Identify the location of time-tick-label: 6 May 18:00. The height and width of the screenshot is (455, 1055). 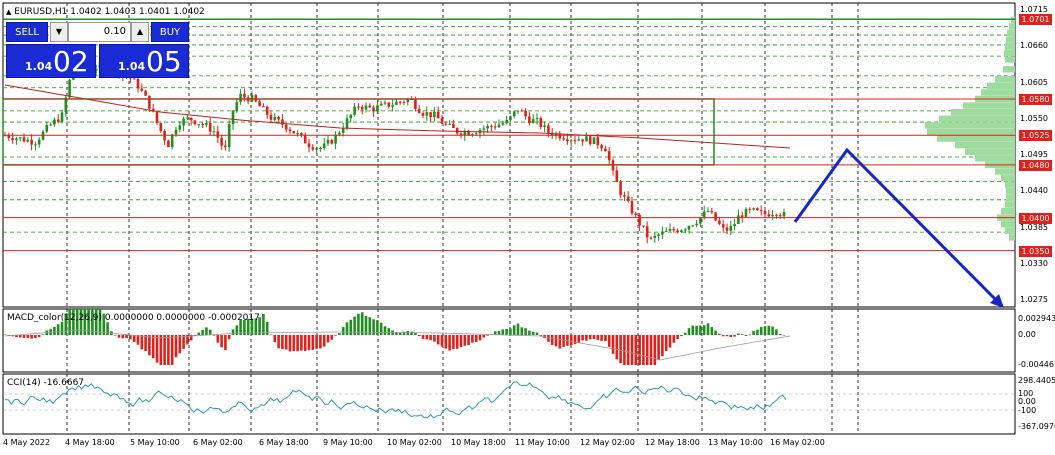
(284, 442).